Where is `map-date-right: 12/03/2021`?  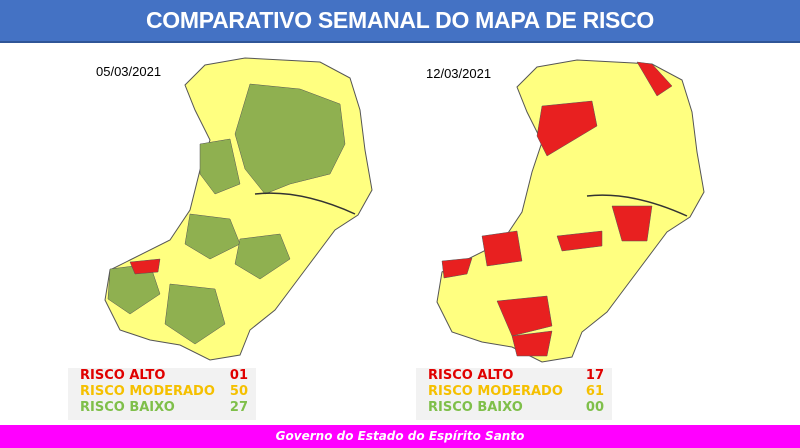
map-date-right: 12/03/2021 is located at coordinates (459, 73).